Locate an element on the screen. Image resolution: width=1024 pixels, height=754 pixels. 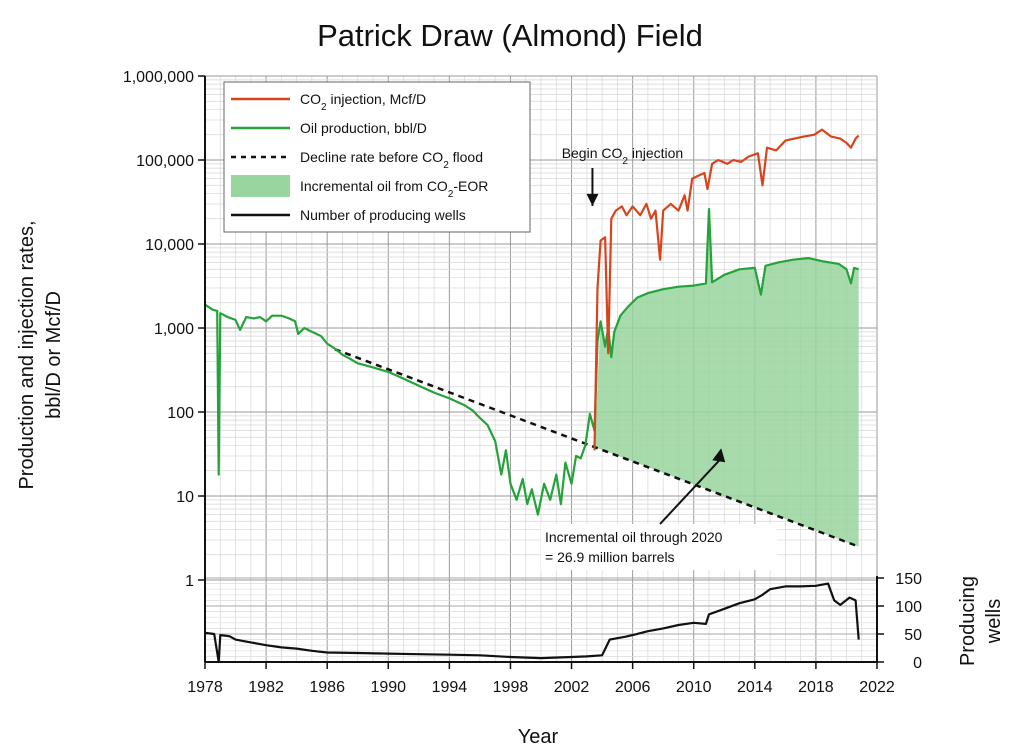
y2-axis-label-line1: Producing is located at coordinates (968, 621).